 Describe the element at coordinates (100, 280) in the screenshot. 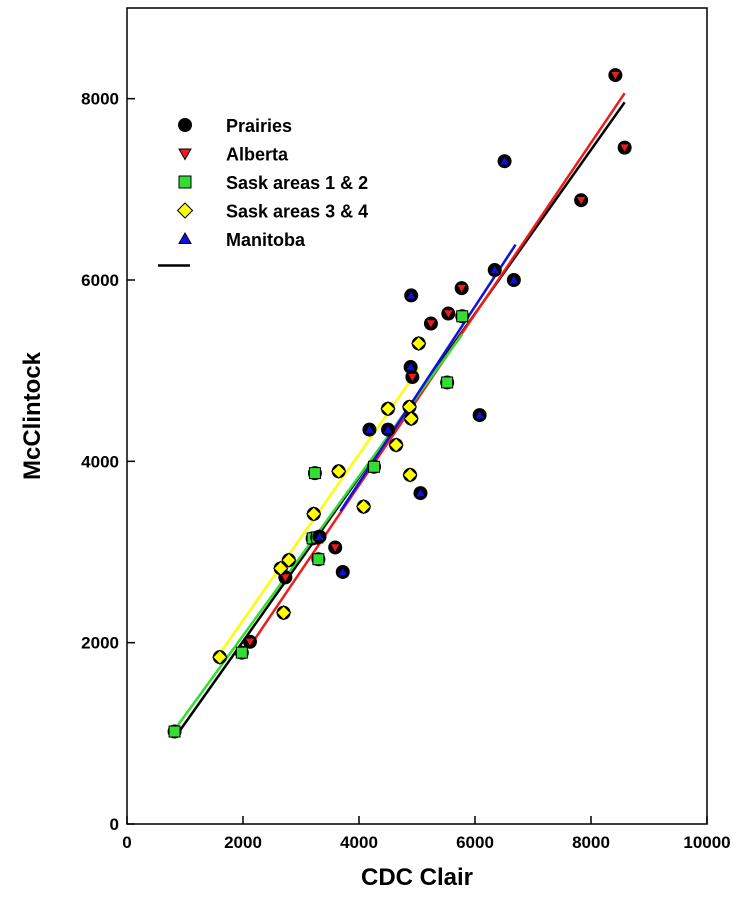

I see `y-tick-label: 6000` at that location.